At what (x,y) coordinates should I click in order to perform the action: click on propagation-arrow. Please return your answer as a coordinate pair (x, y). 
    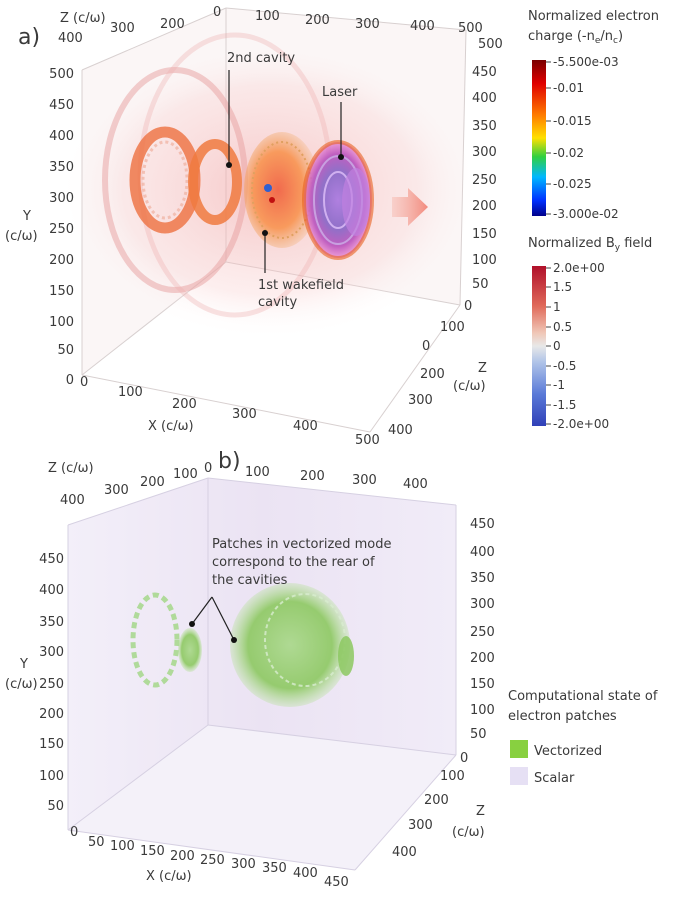
    Looking at the image, I should click on (410, 207).